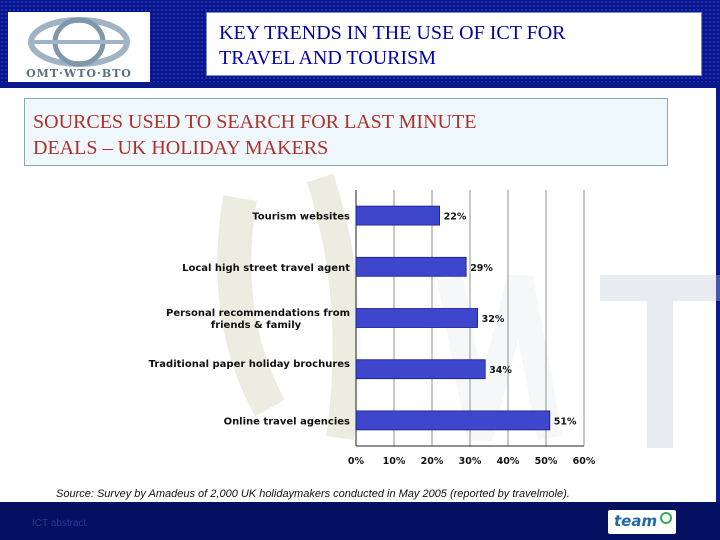 The image size is (720, 540). I want to click on bar-value-label: 34%, so click(500, 370).